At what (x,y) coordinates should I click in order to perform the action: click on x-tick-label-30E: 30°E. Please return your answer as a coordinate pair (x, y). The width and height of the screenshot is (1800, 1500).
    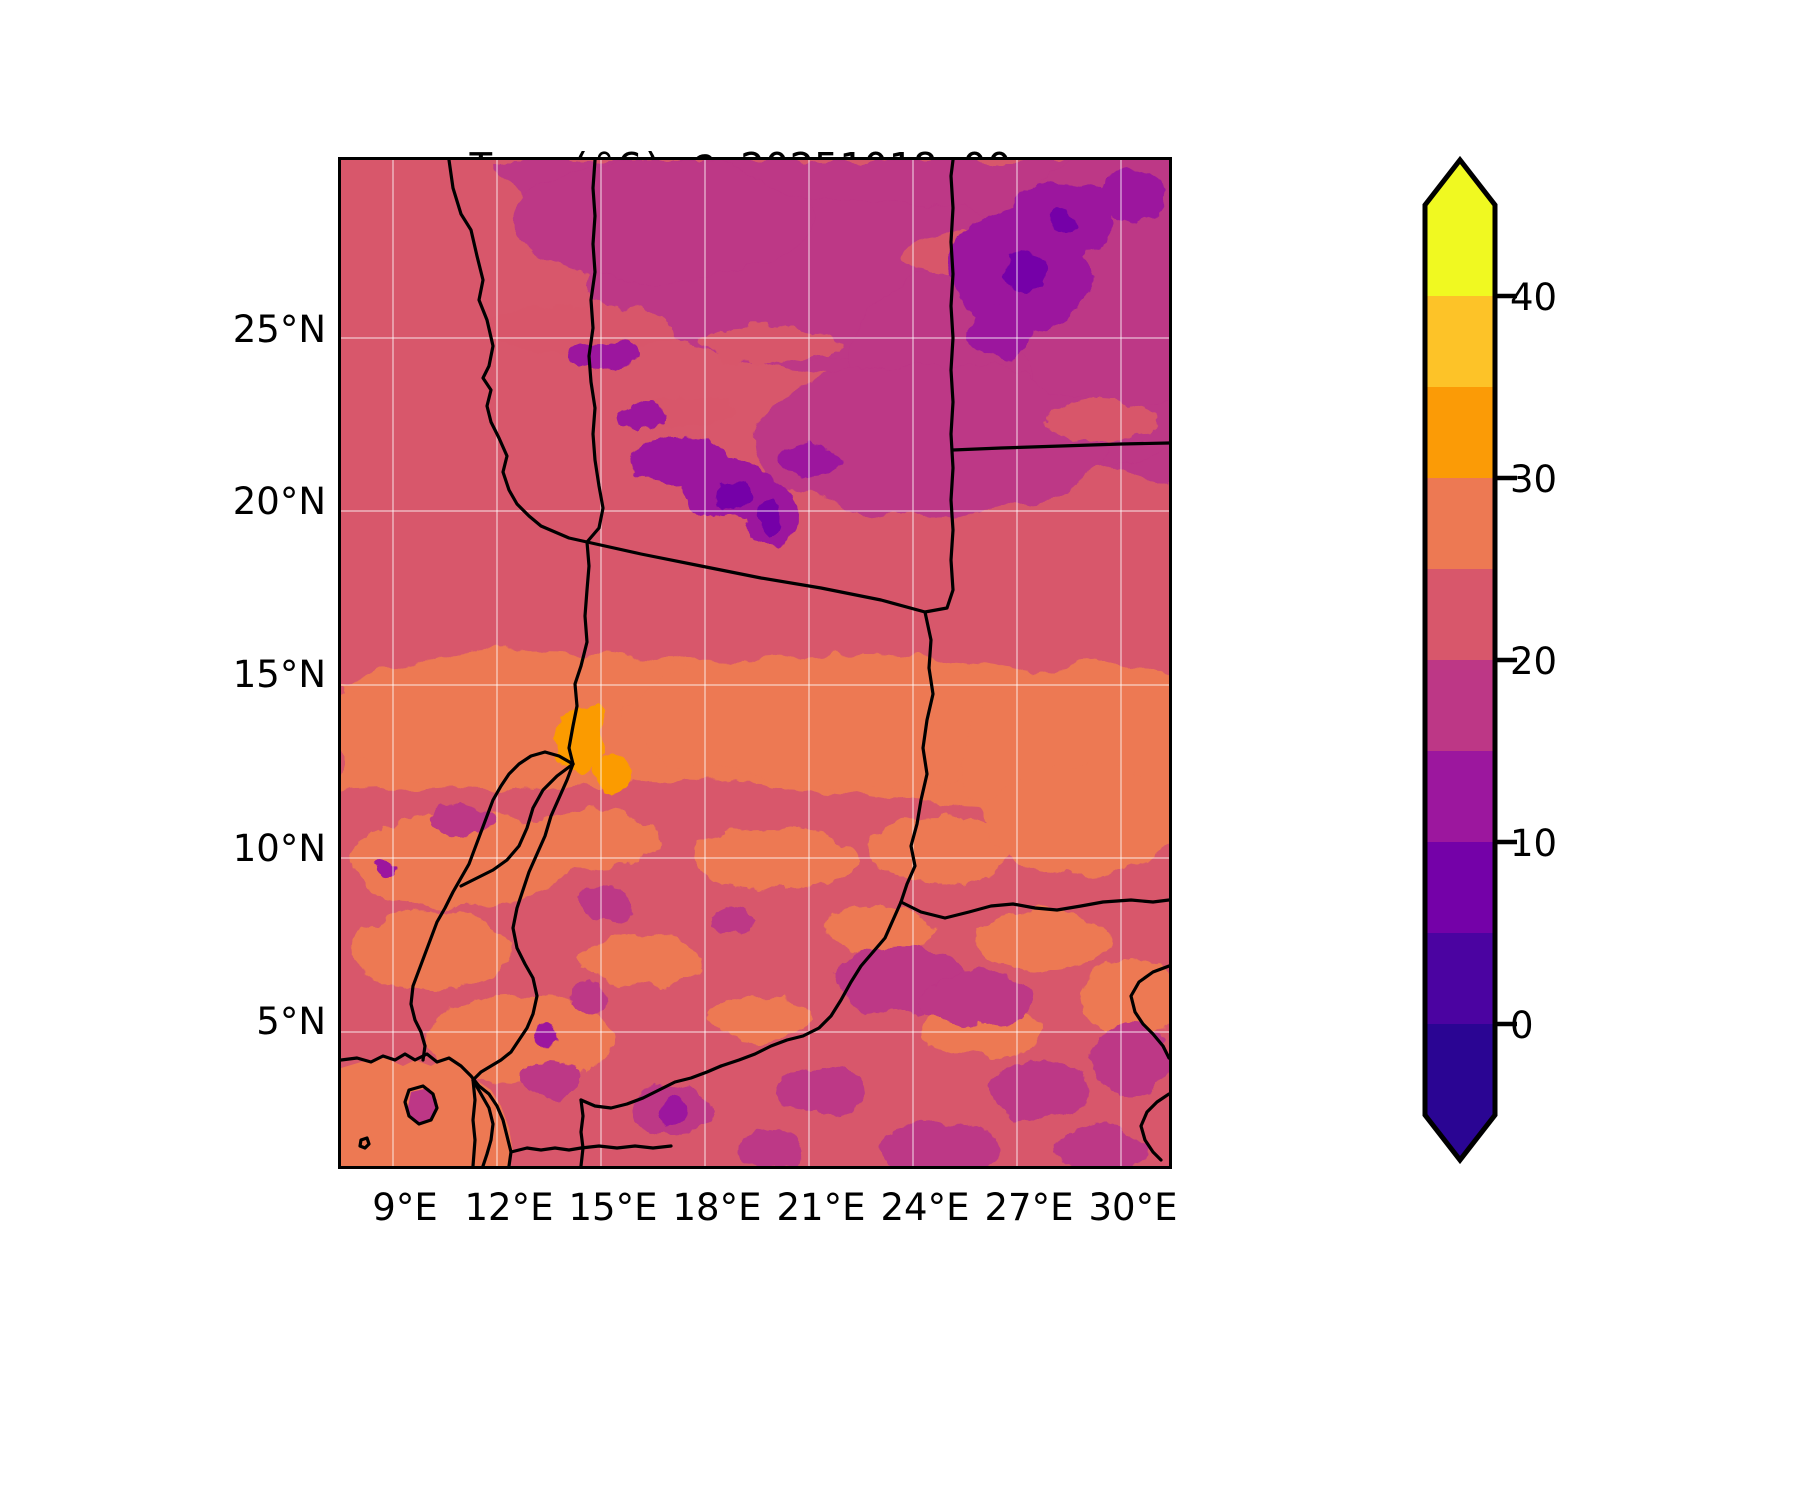
    Looking at the image, I should click on (1133, 1207).